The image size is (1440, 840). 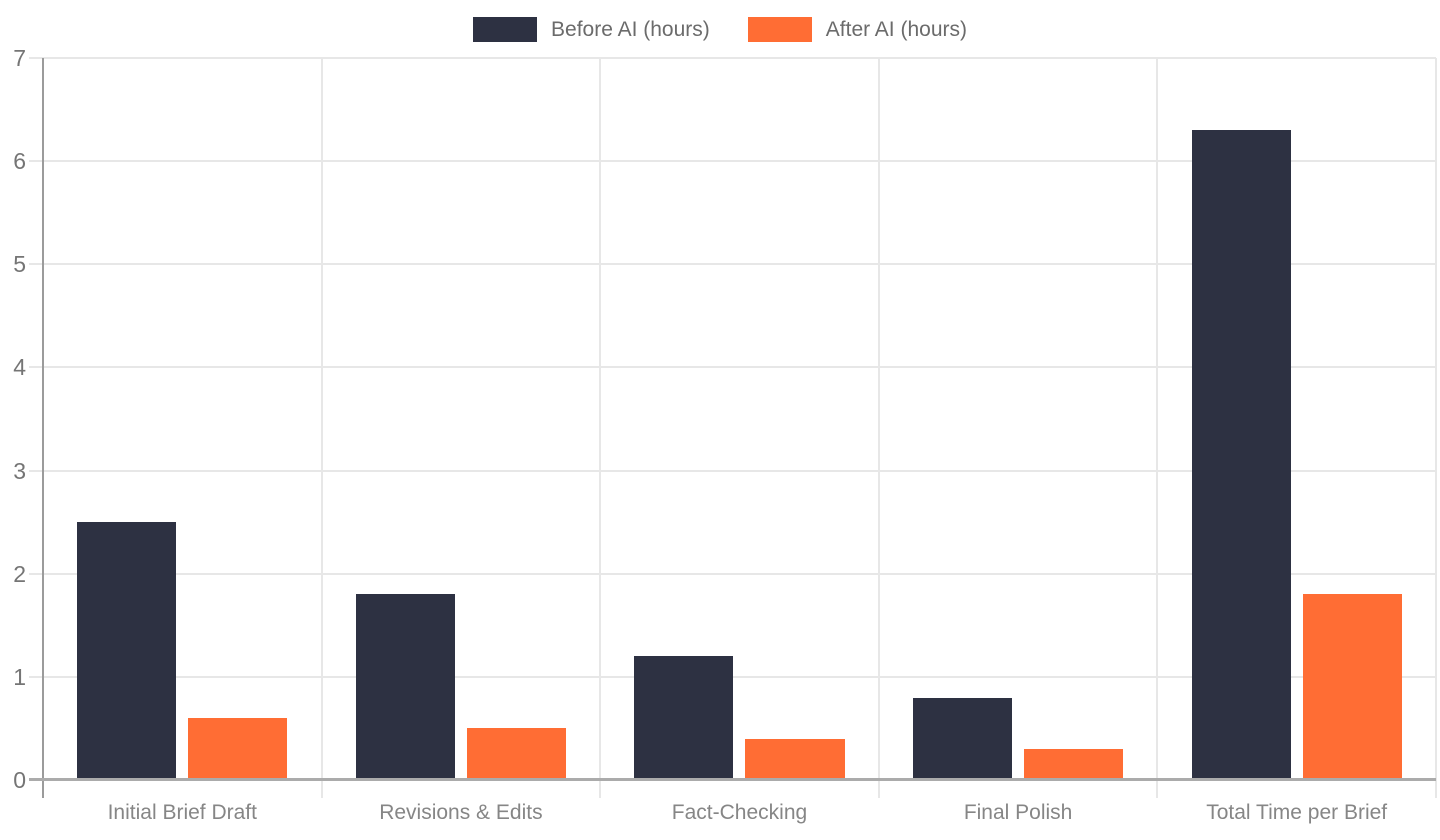 What do you see at coordinates (720, 29) in the screenshot?
I see `chart-legend: Before AI (hours) After AI (hours)` at bounding box center [720, 29].